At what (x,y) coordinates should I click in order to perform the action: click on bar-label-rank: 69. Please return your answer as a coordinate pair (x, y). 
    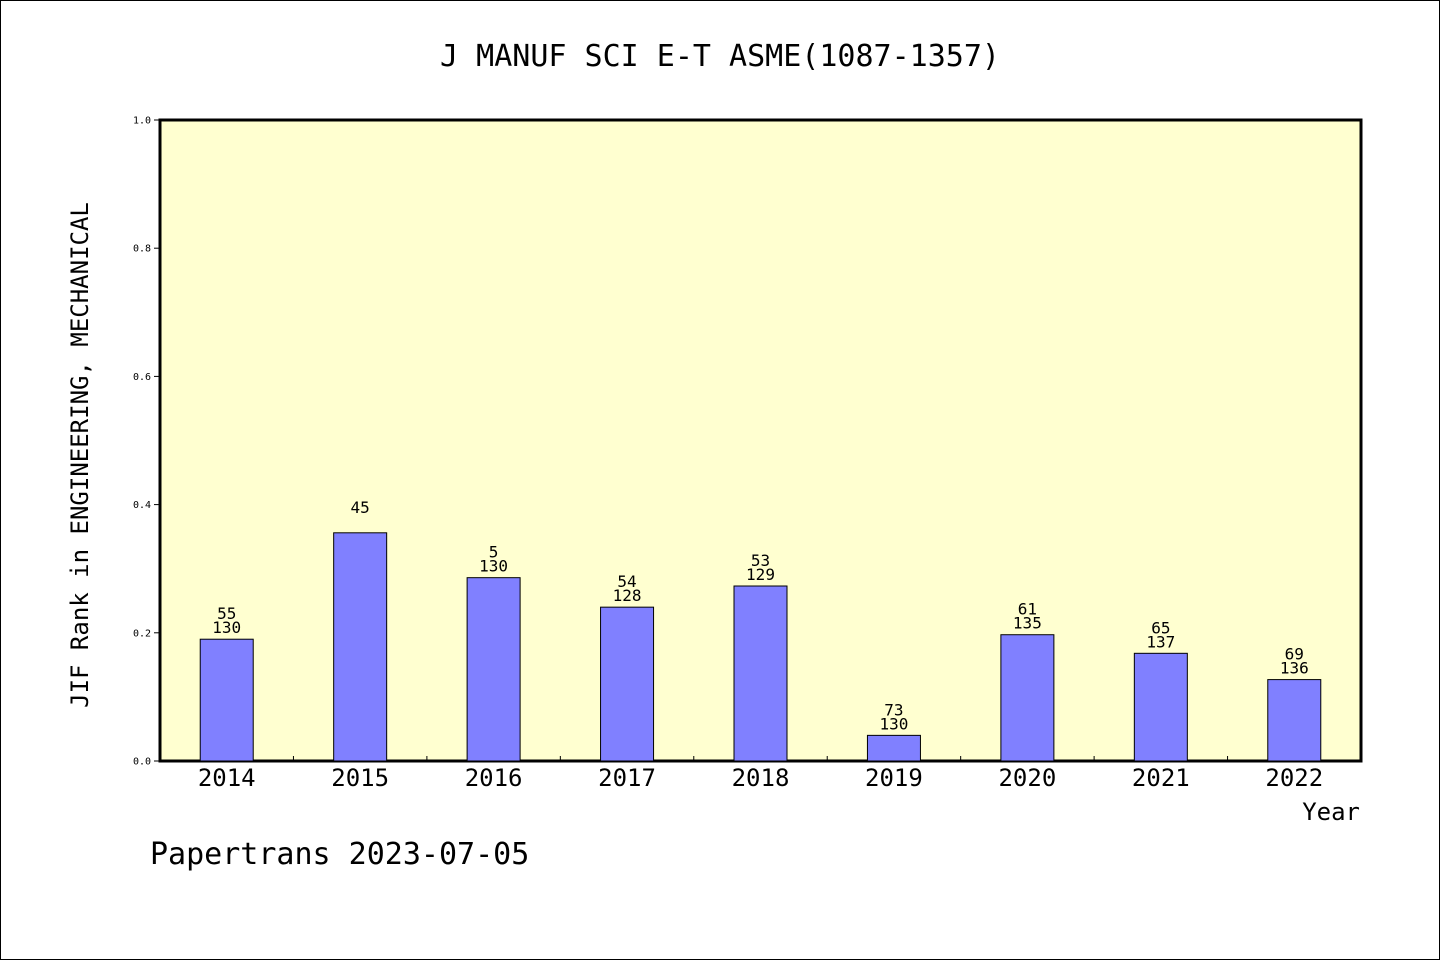
    Looking at the image, I should click on (1294, 654).